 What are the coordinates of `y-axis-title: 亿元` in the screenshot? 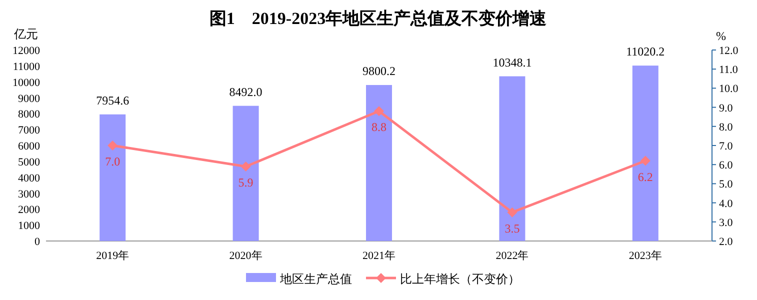 It's located at (25, 34).